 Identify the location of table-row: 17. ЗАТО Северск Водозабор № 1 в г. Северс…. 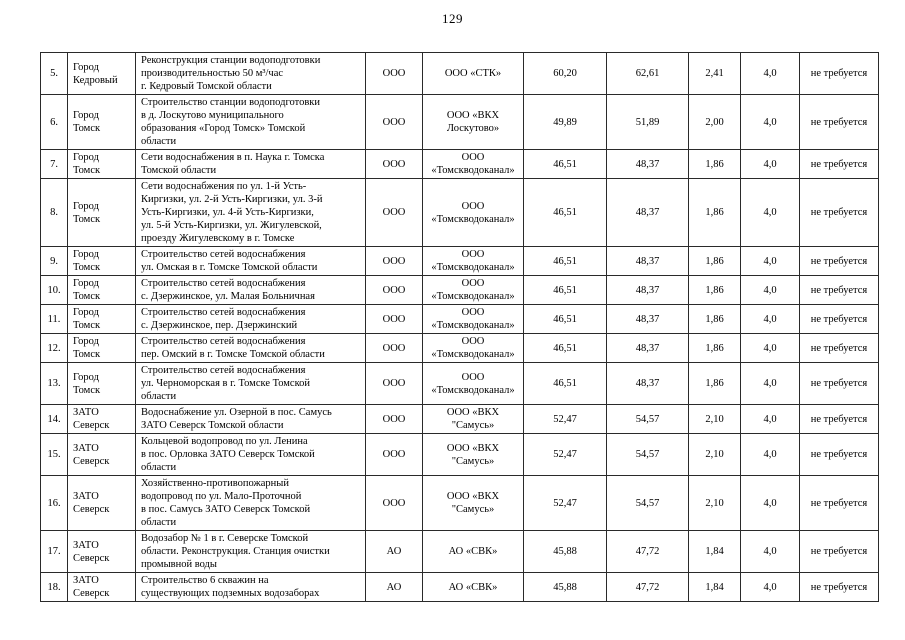
(459, 551).